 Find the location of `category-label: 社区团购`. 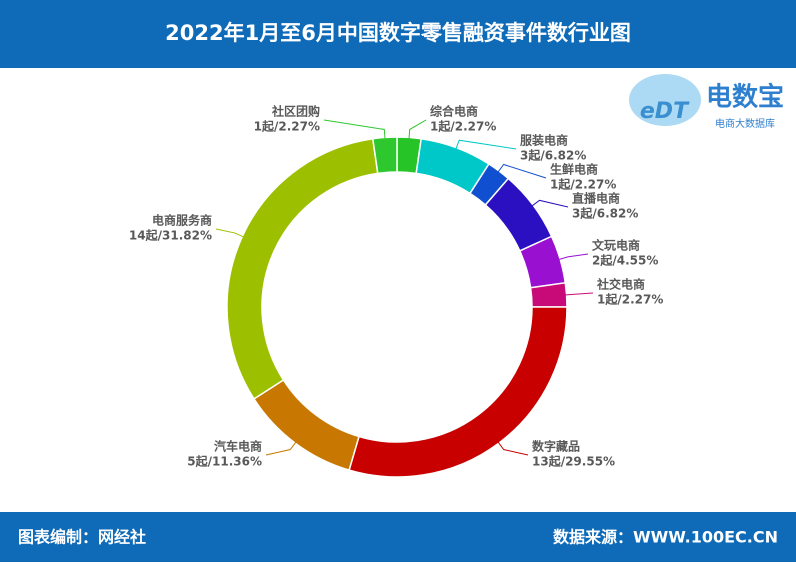

category-label: 社区团购 is located at coordinates (295, 111).